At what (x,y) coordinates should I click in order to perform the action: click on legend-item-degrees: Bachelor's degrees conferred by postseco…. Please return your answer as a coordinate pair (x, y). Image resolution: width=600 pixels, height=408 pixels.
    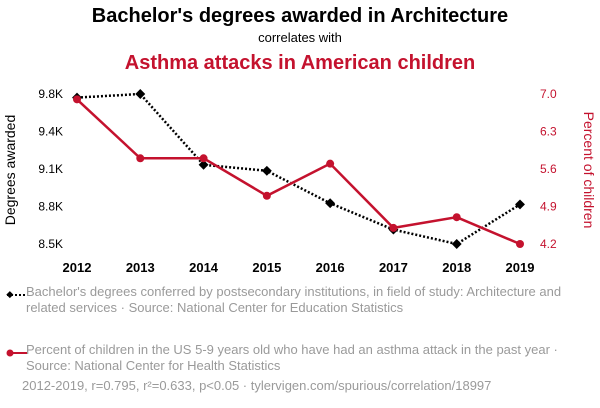
    Looking at the image, I should click on (296, 300).